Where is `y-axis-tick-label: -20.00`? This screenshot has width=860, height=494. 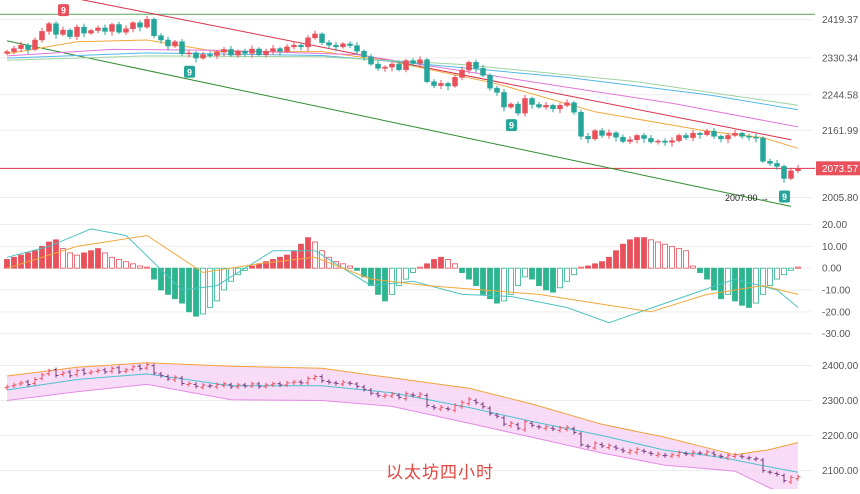 y-axis-tick-label: -20.00 is located at coordinates (836, 312).